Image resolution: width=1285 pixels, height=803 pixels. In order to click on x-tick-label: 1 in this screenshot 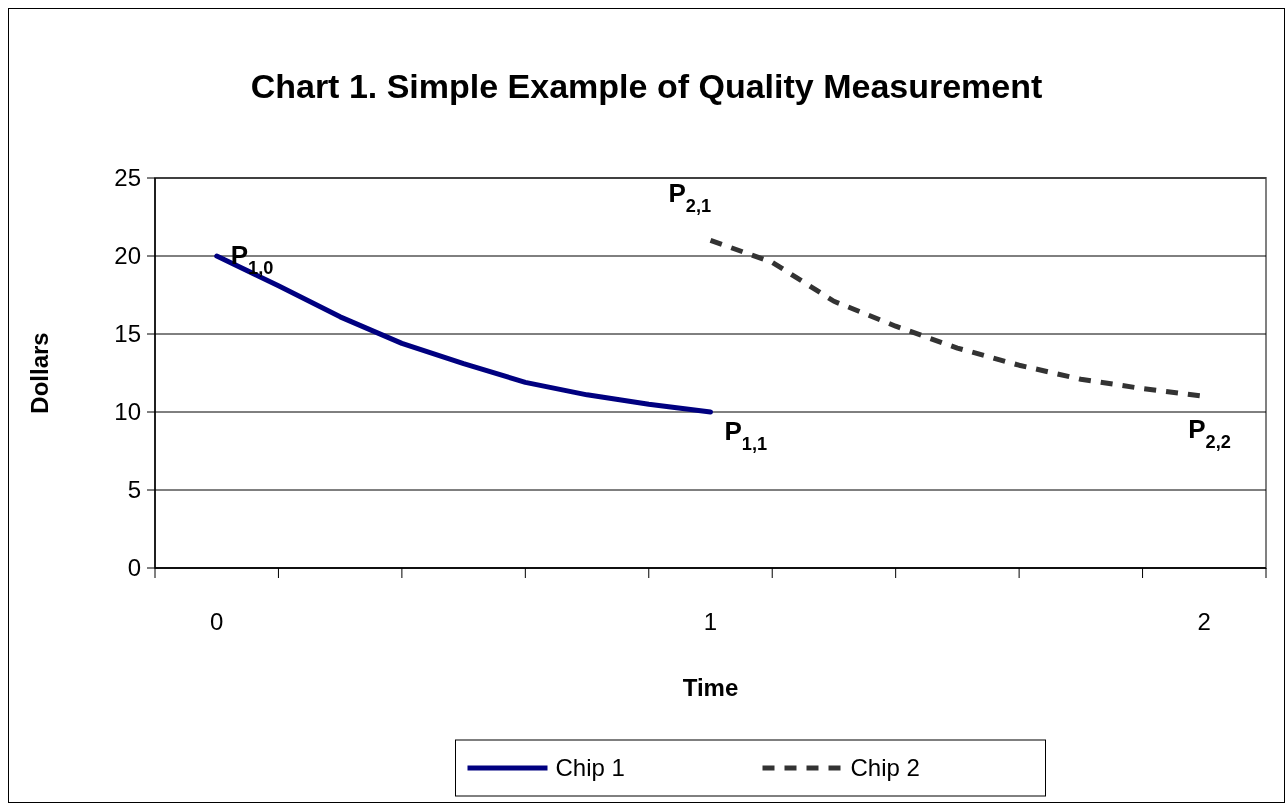, I will do `click(710, 621)`.